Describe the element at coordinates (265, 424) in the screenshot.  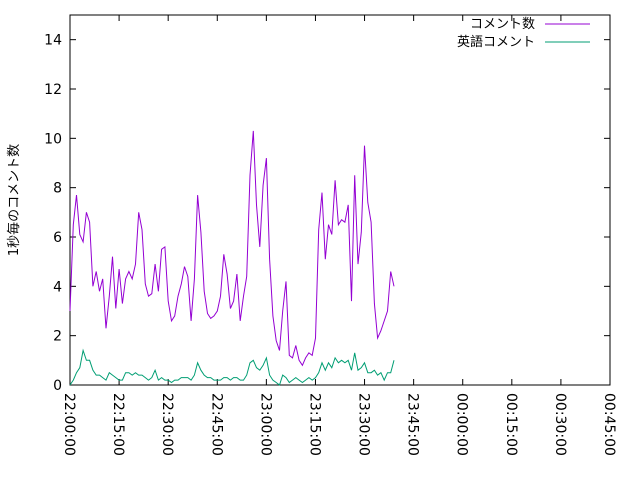
I see `x-tick-label: 23:00:00` at that location.